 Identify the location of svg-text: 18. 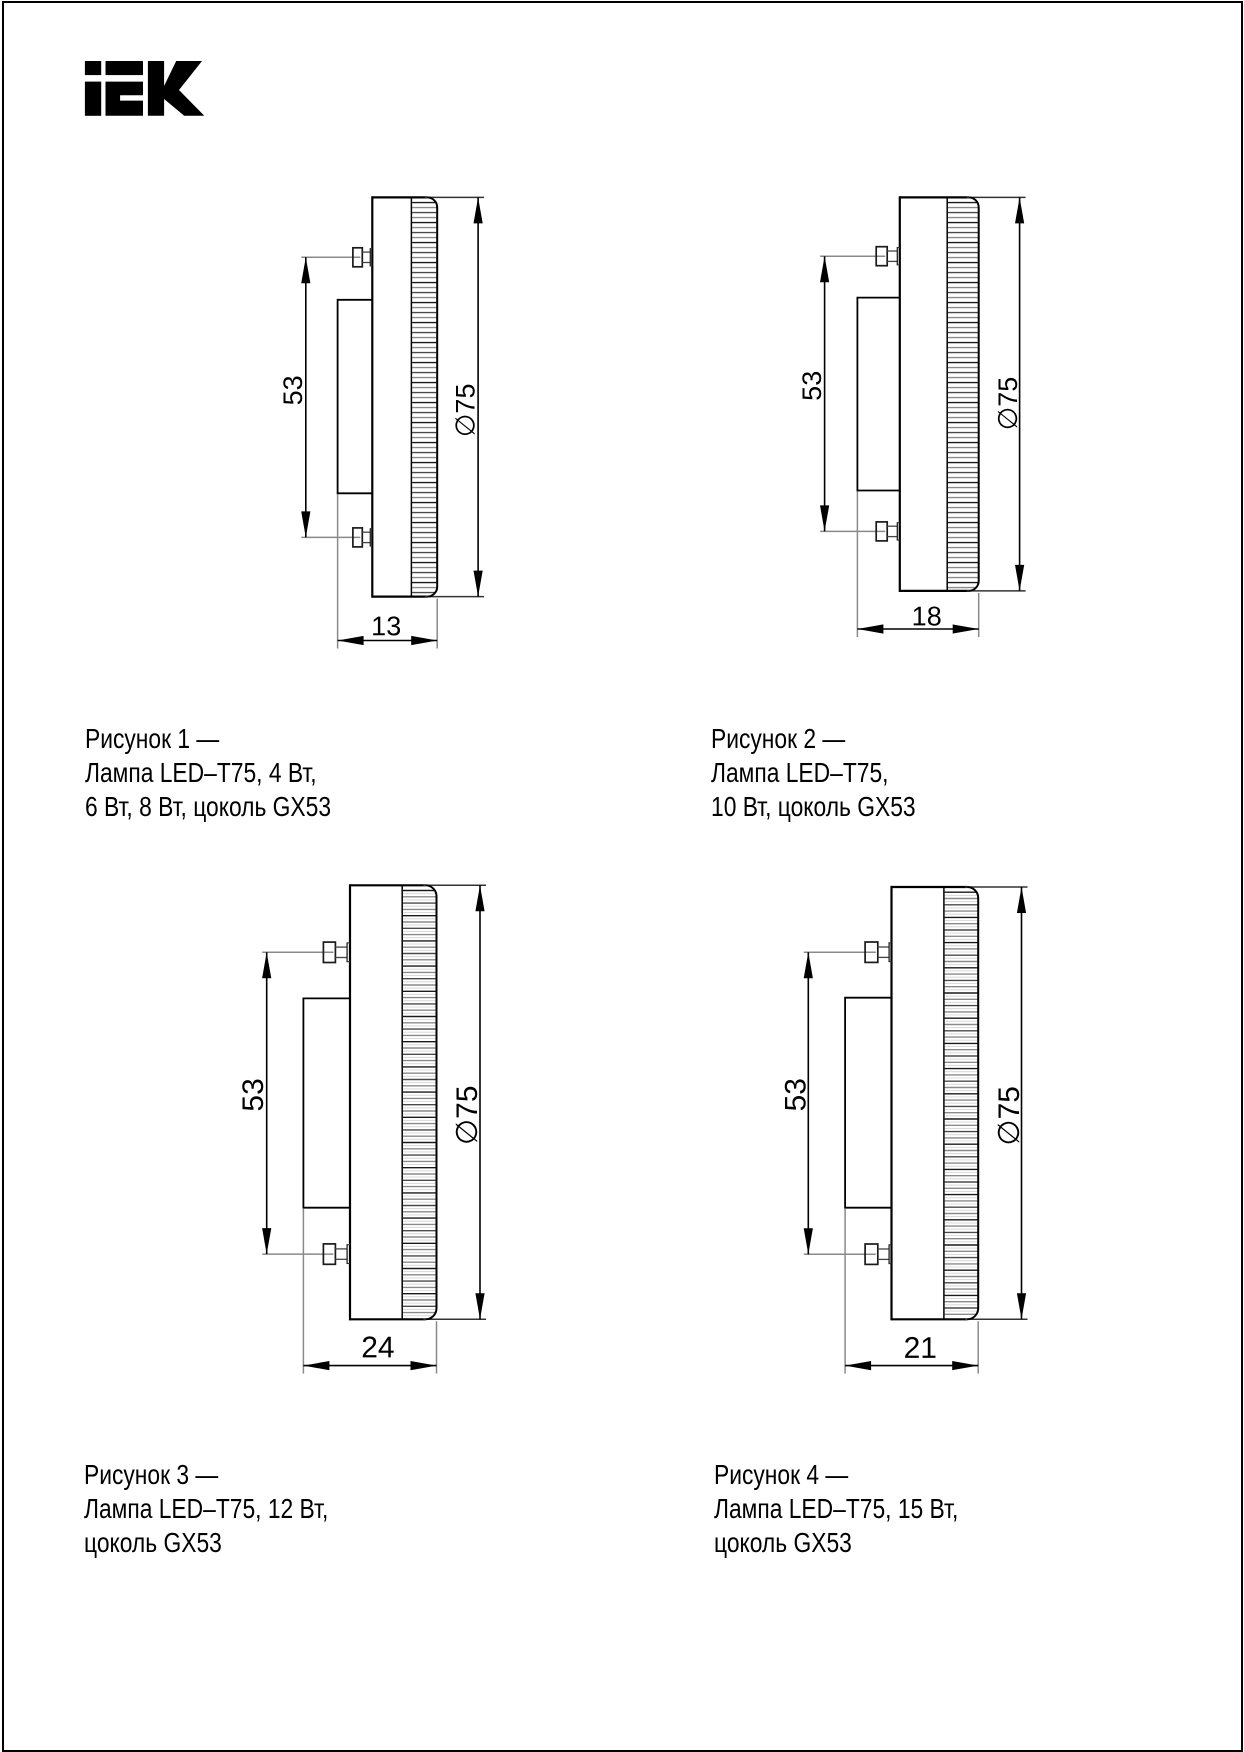
(927, 616).